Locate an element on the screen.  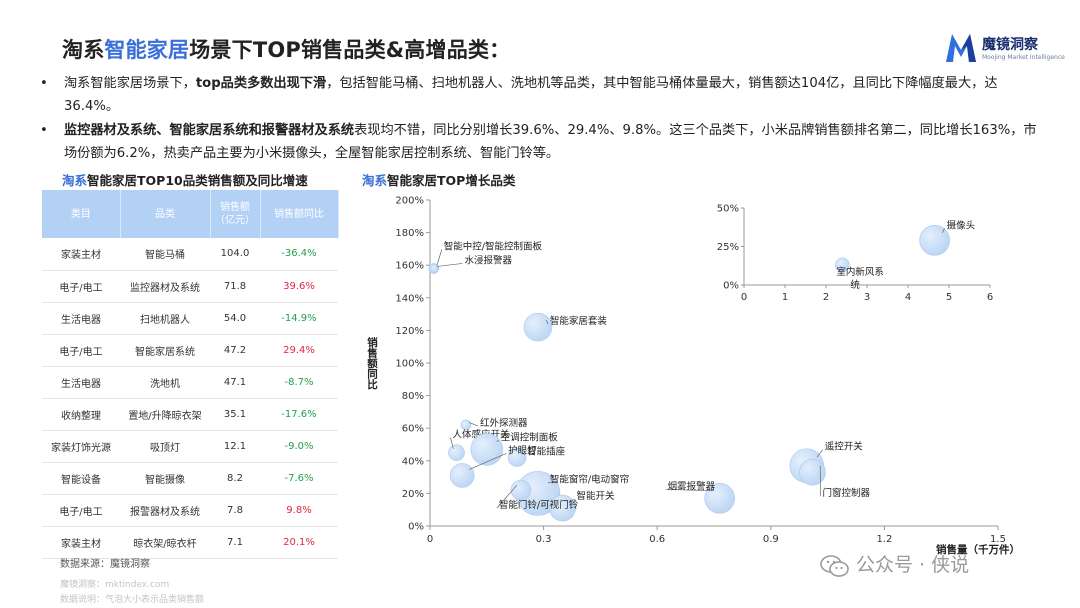
cell-item: 扫地机器人 is located at coordinates (165, 318).